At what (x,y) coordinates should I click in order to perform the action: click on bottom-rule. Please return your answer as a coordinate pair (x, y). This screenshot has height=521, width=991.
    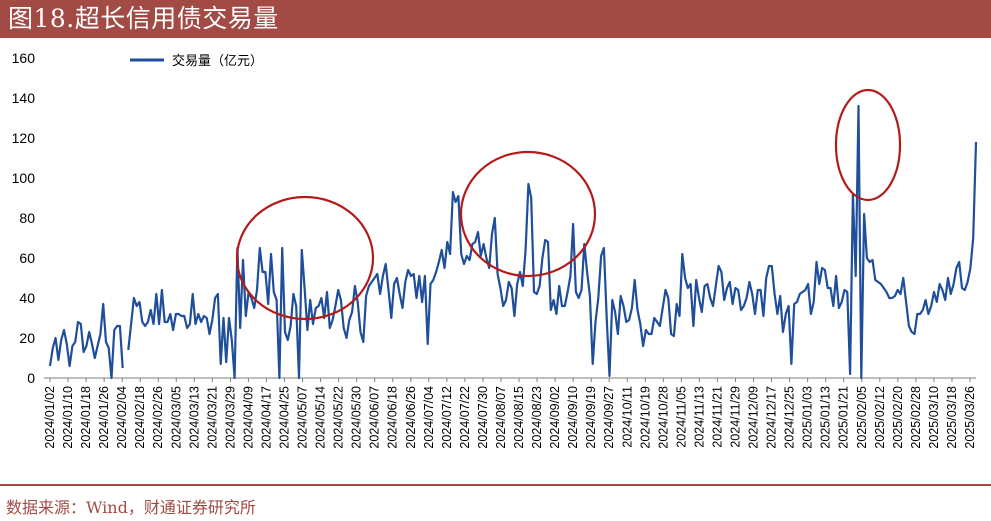
    Looking at the image, I should click on (495, 485).